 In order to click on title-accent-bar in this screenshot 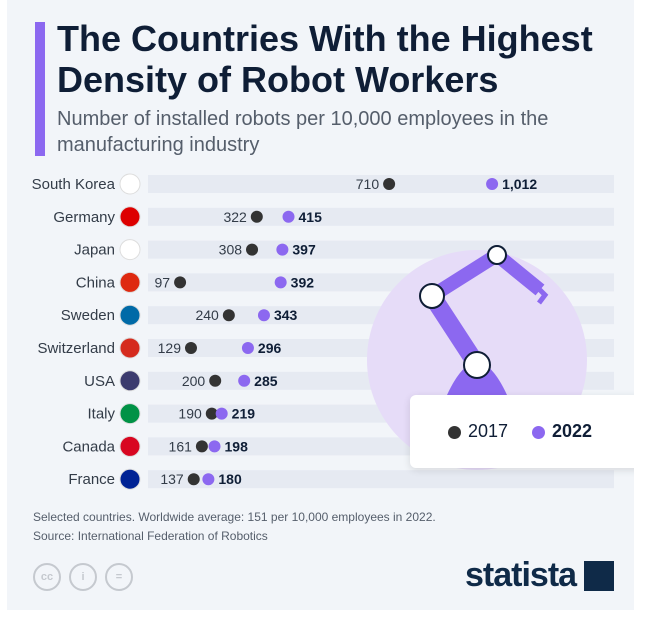, I will do `click(40, 89)`.